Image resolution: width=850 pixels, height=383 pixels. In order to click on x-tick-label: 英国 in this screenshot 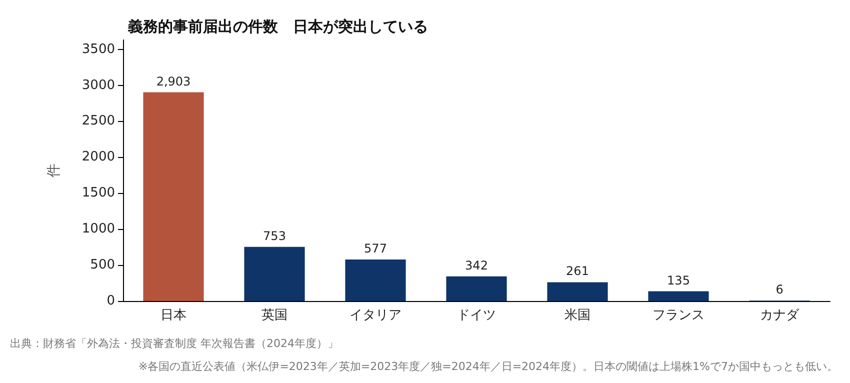, I will do `click(275, 315)`.